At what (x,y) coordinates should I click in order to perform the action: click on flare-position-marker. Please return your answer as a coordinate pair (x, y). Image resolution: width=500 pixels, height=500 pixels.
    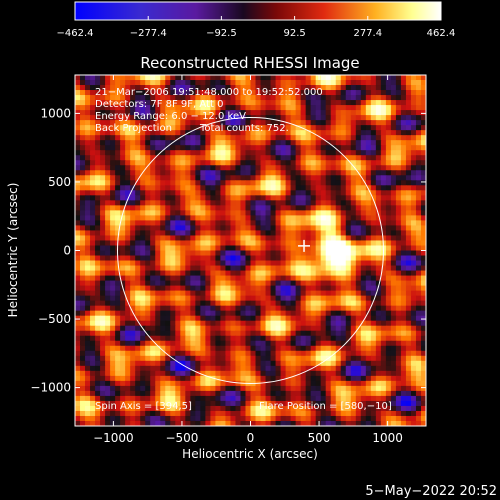
    Looking at the image, I should click on (304, 245).